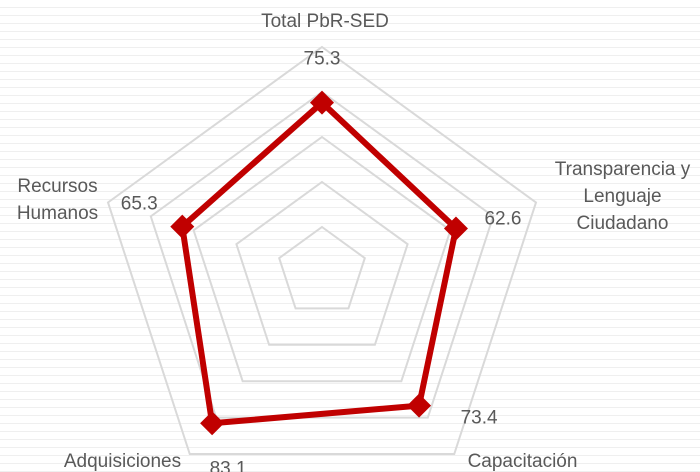 The width and height of the screenshot is (700, 472). Describe the element at coordinates (122, 461) in the screenshot. I see `category-label: Adquisiciones` at that location.